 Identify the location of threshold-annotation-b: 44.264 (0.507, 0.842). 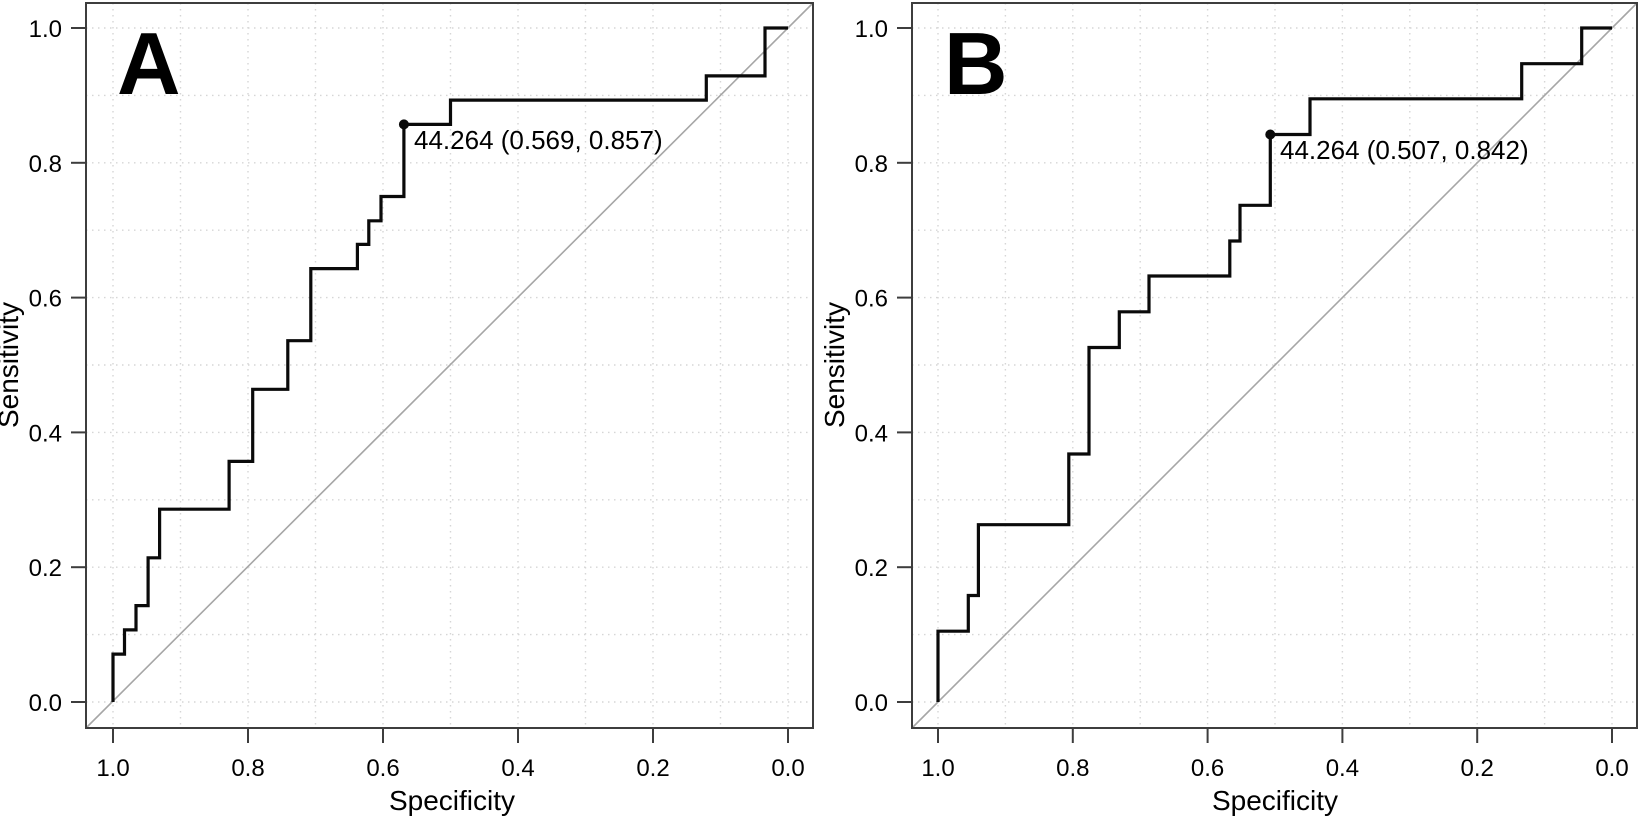
(1404, 150).